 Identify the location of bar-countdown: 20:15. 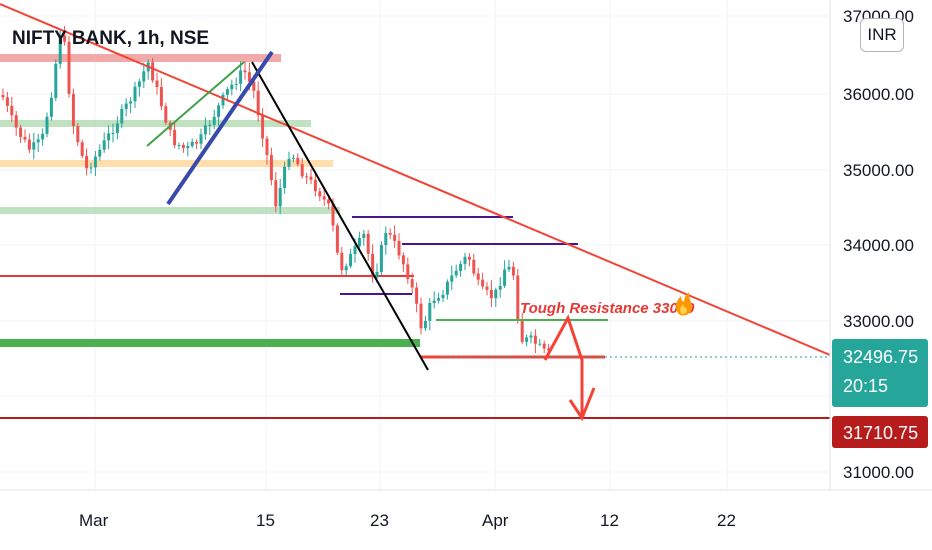
(865, 386).